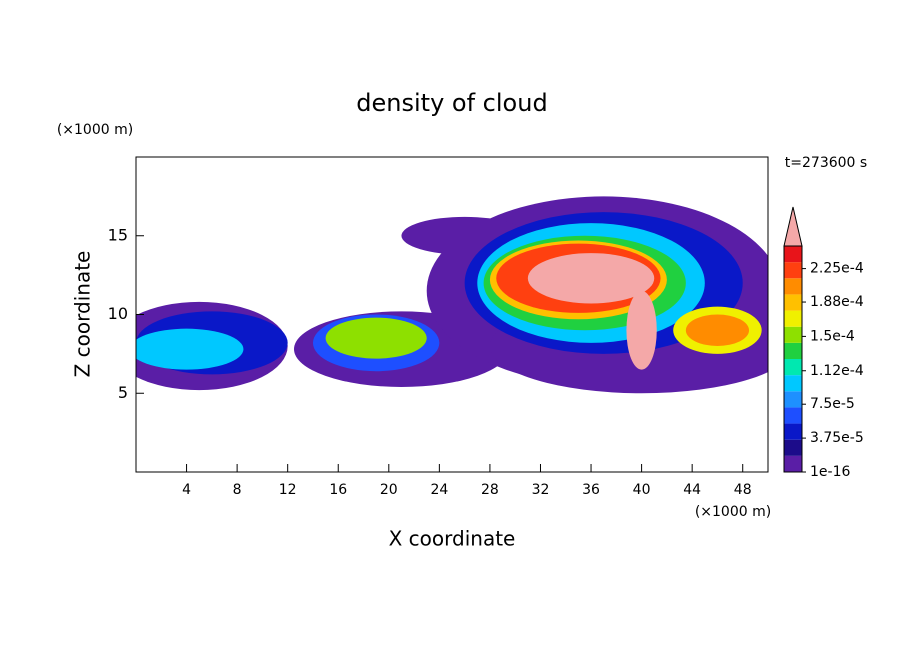 The height and width of the screenshot is (654, 904). What do you see at coordinates (743, 490) in the screenshot?
I see `x-tick-label: 48` at bounding box center [743, 490].